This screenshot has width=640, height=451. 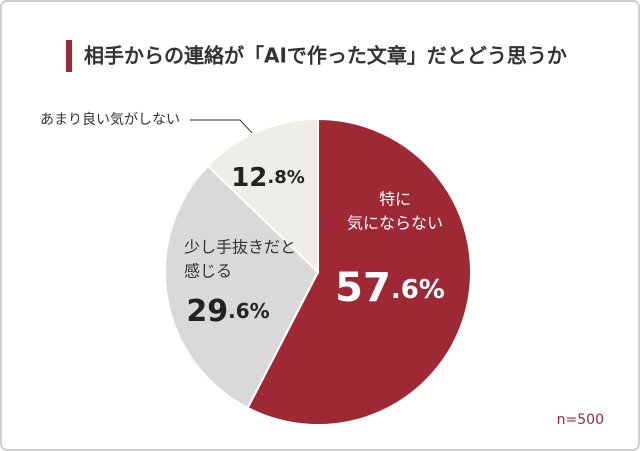 I want to click on value-label-minor: .8%, so click(x=285, y=177).